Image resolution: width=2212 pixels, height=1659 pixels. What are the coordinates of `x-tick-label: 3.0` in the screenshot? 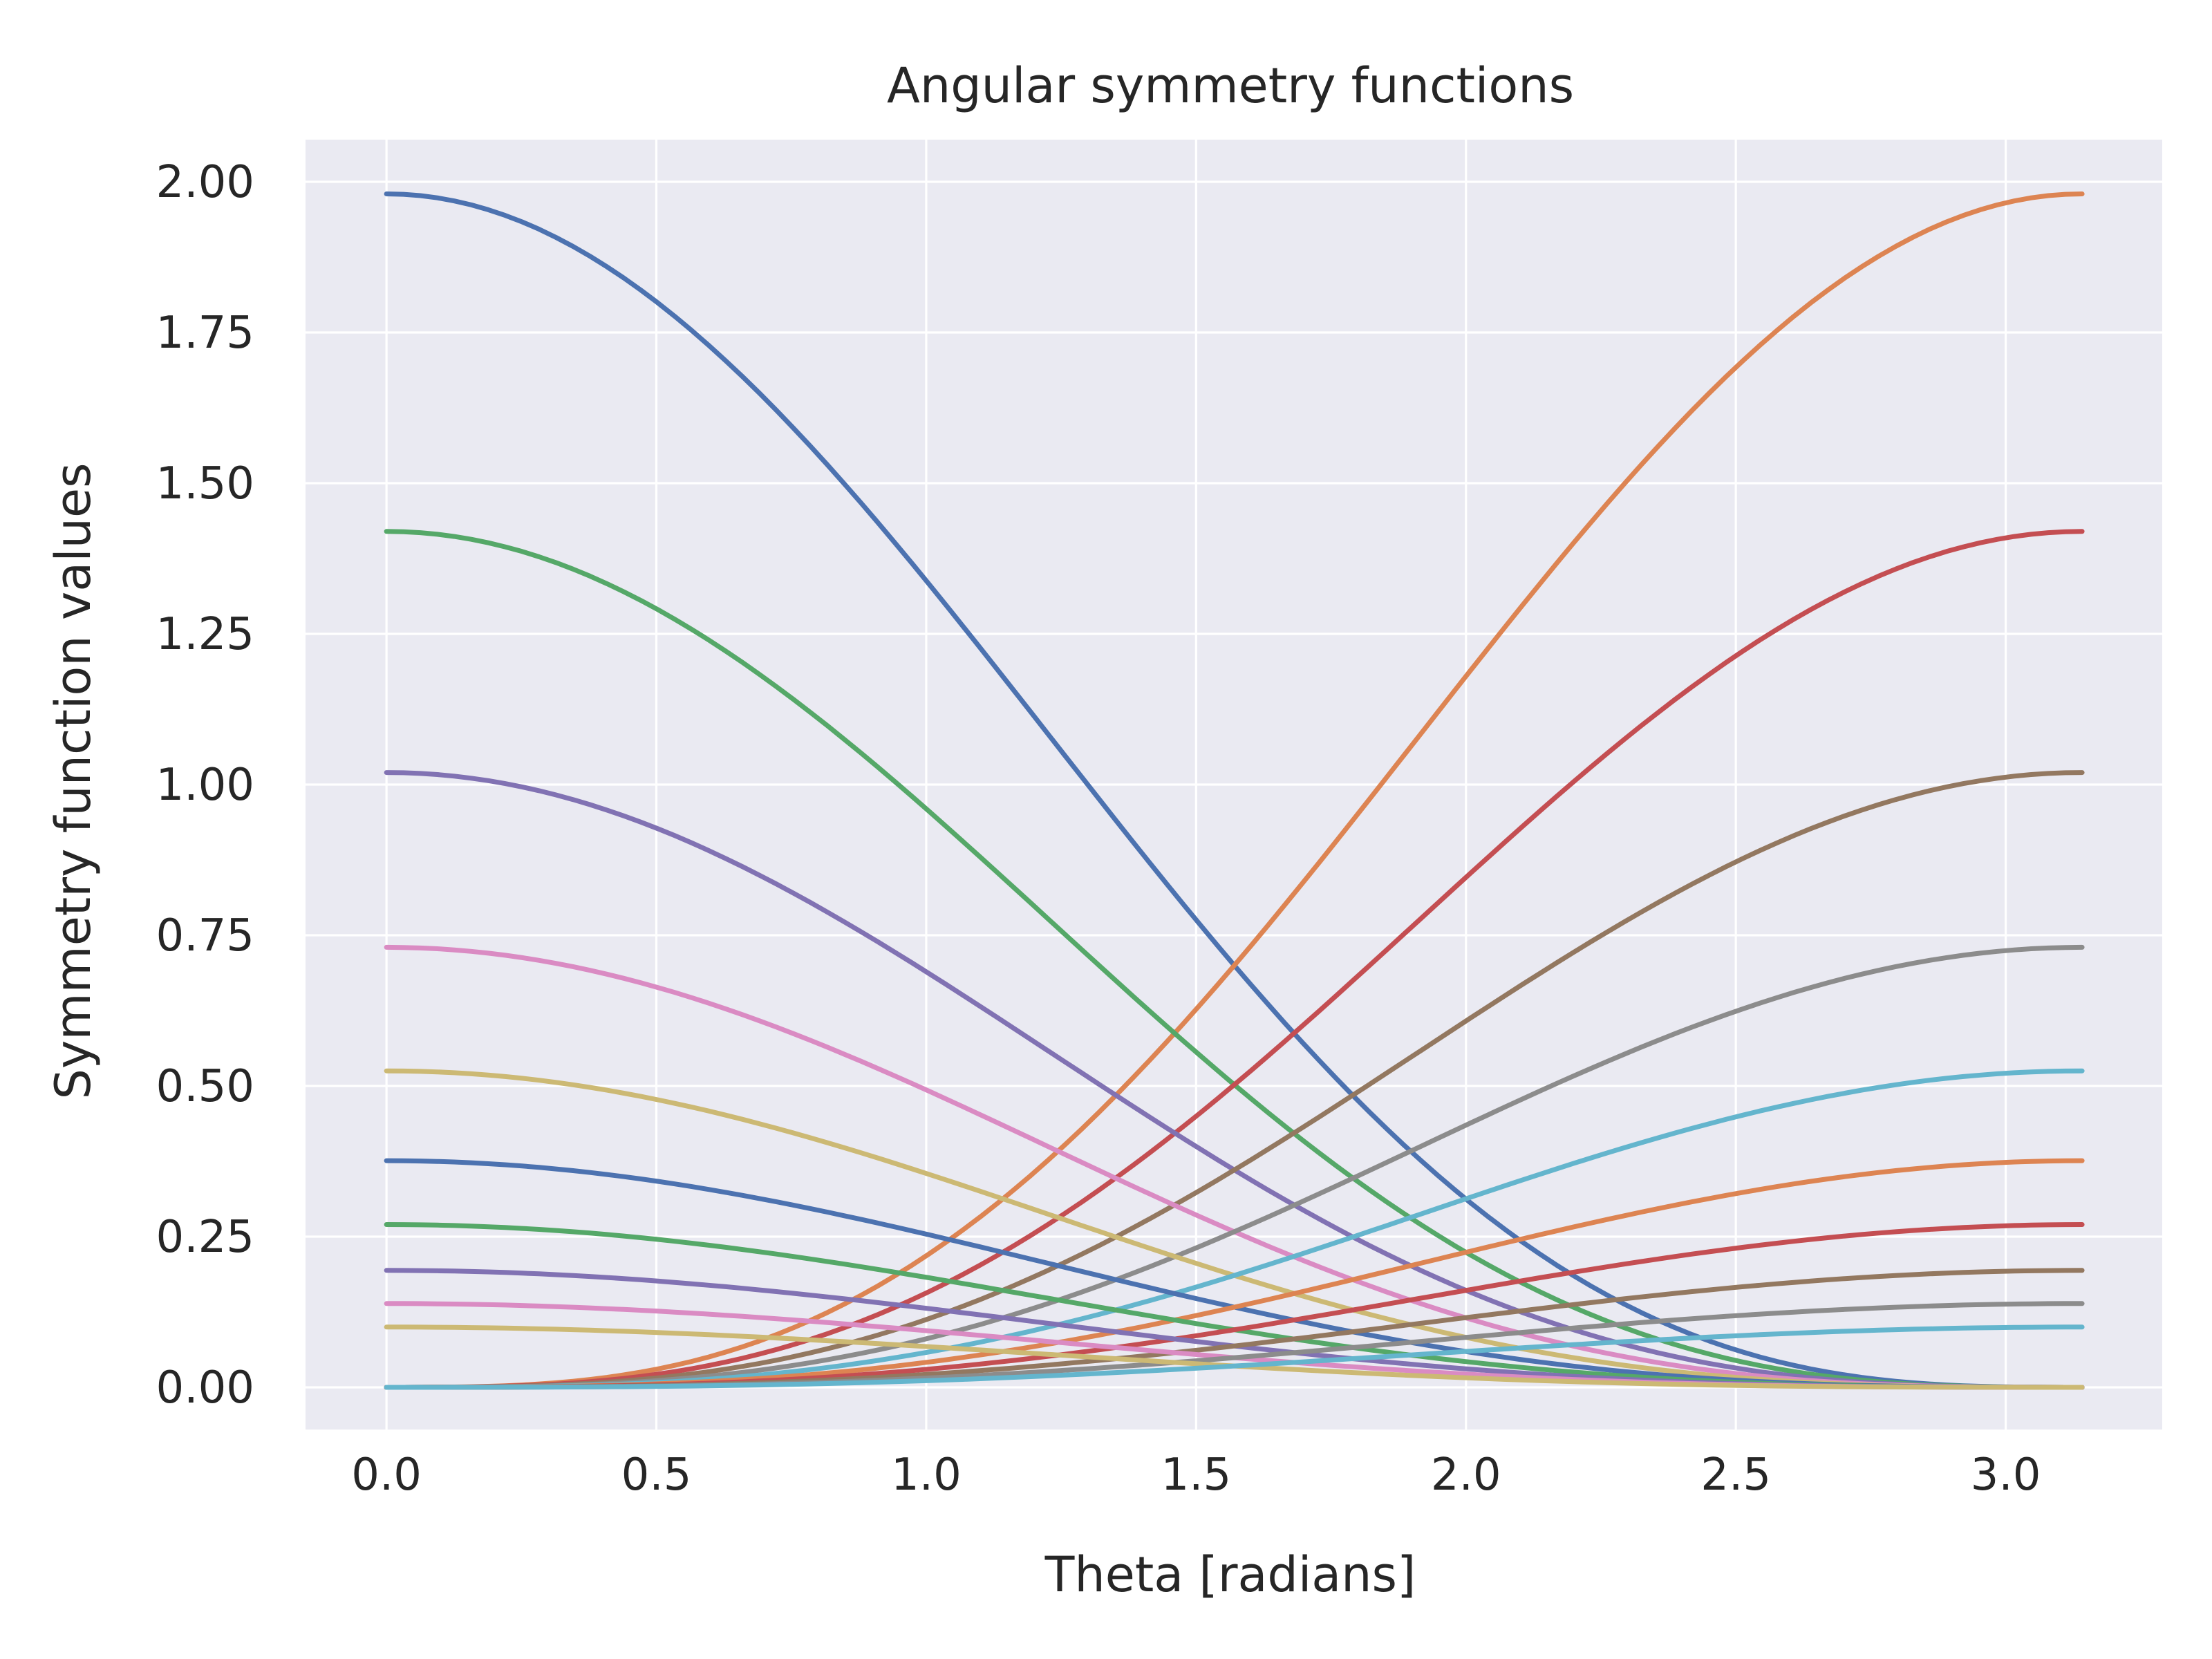 It's located at (2006, 1475).